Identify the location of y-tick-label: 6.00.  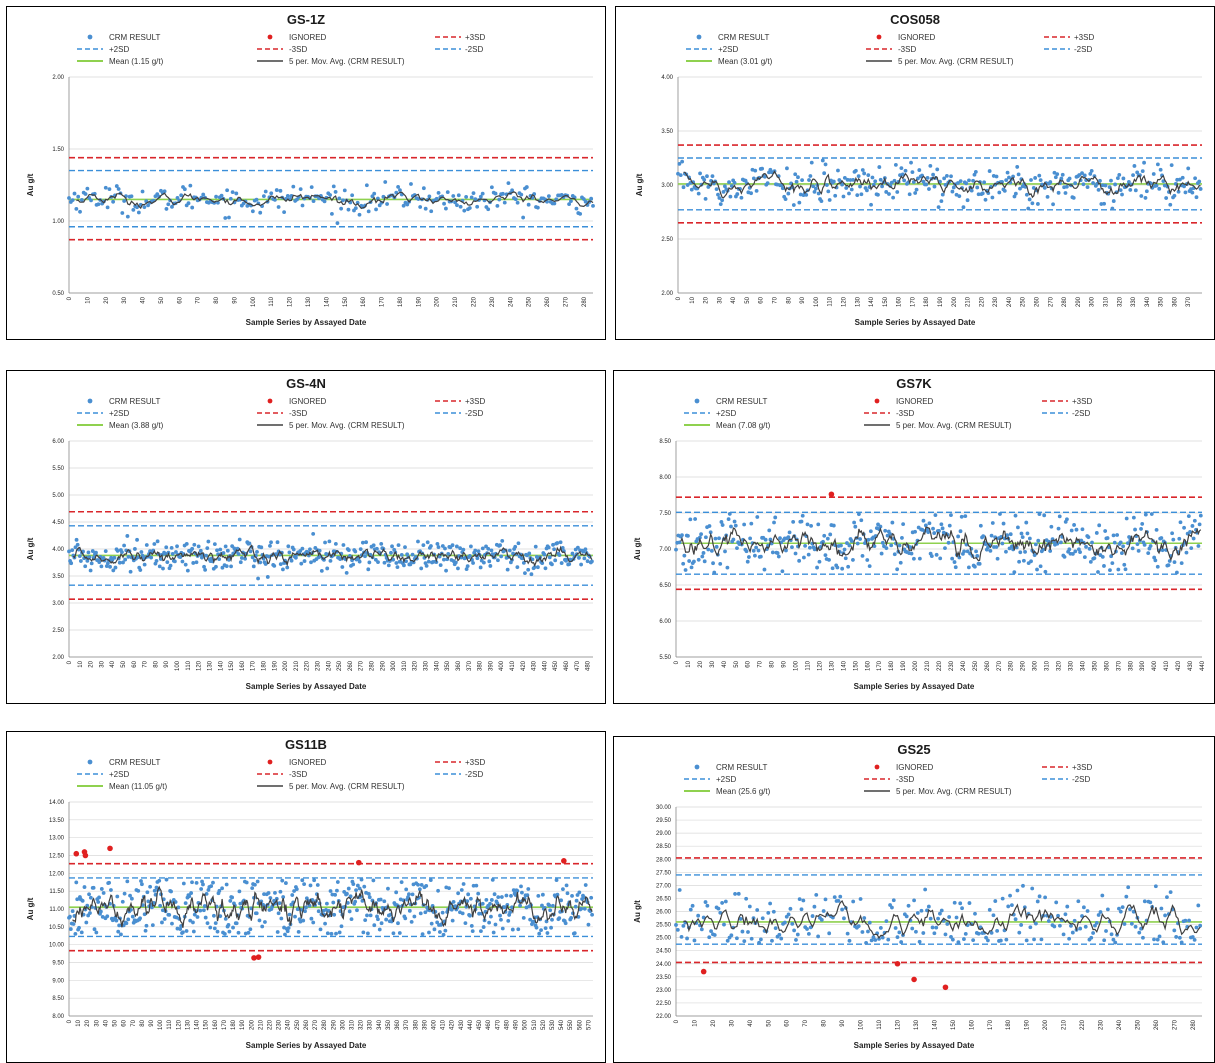
(665, 622).